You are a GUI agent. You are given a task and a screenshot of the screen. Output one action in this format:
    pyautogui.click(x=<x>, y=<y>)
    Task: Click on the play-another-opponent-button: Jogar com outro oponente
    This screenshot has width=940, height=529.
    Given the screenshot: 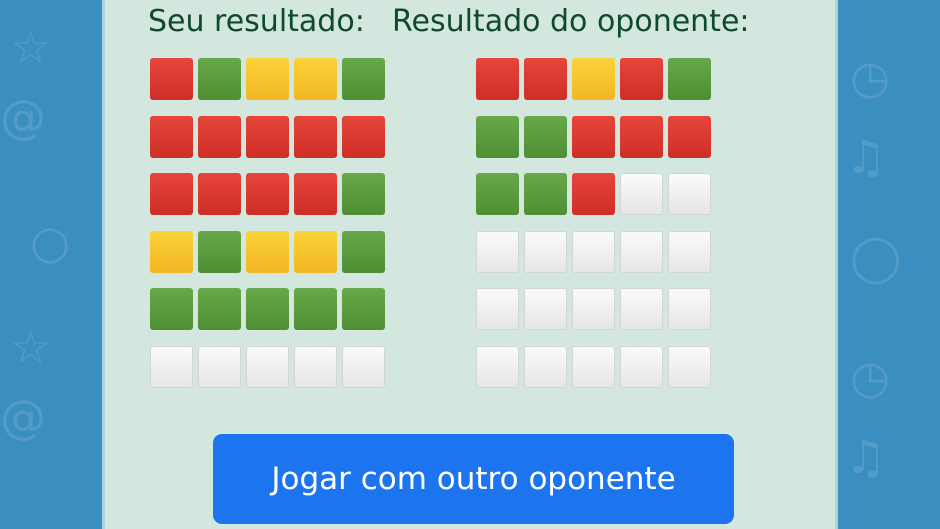 What is the action you would take?
    pyautogui.click(x=473, y=479)
    